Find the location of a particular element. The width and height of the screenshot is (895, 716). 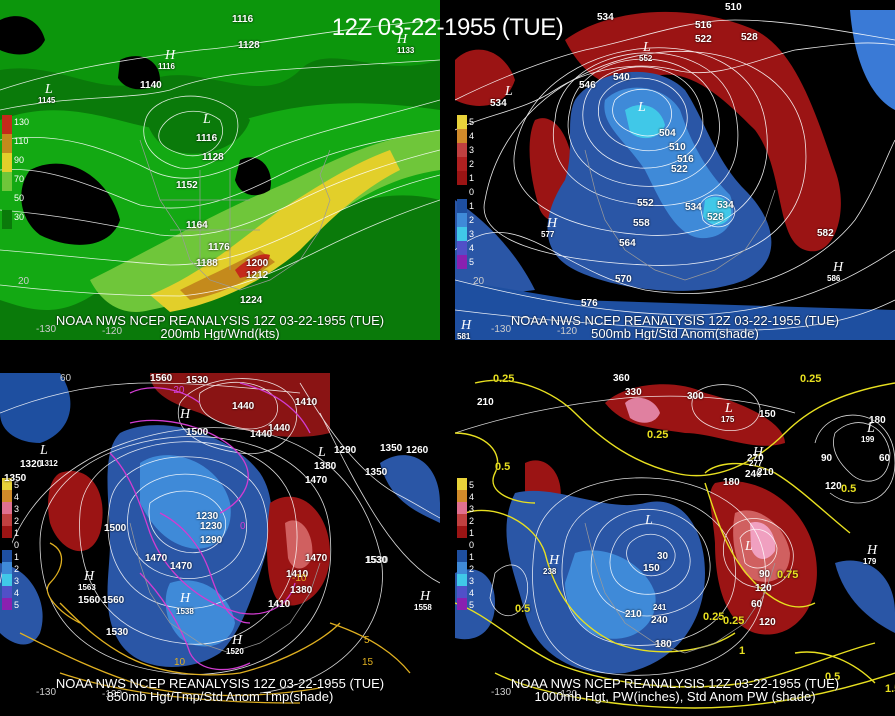

contour-label: 1224 is located at coordinates (251, 300).